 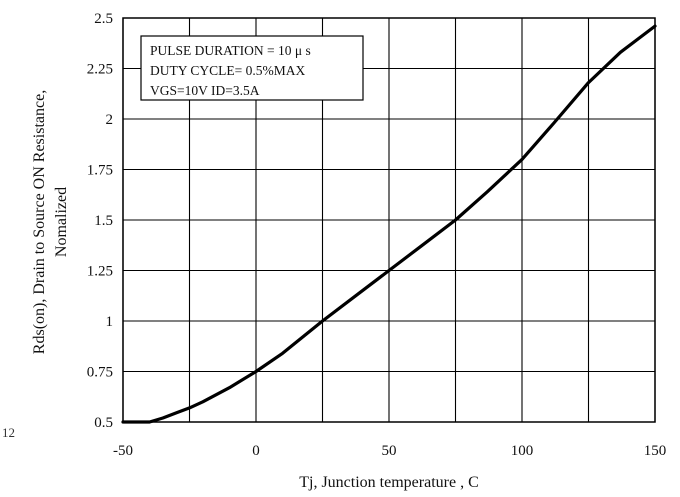 I want to click on y-tick-labels: 0.5 0.75 1 1.25 1.5 1.75 2 2.25 2.5, so click(x=100, y=221).